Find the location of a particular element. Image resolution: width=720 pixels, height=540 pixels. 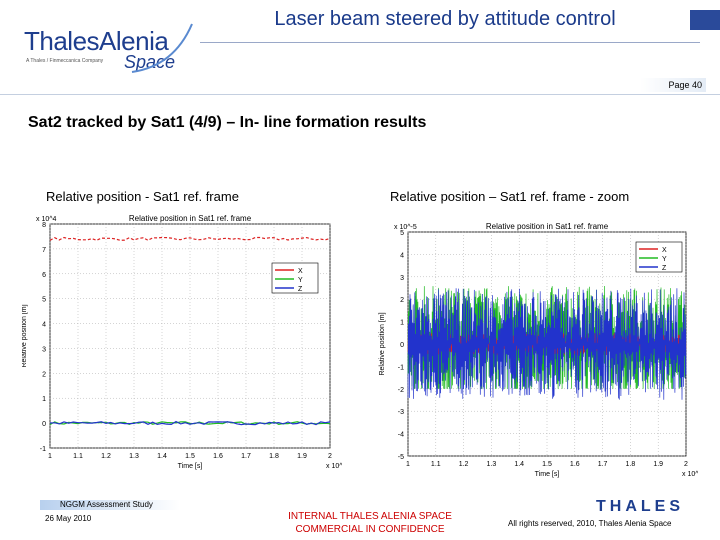

title-divider is located at coordinates (450, 42).